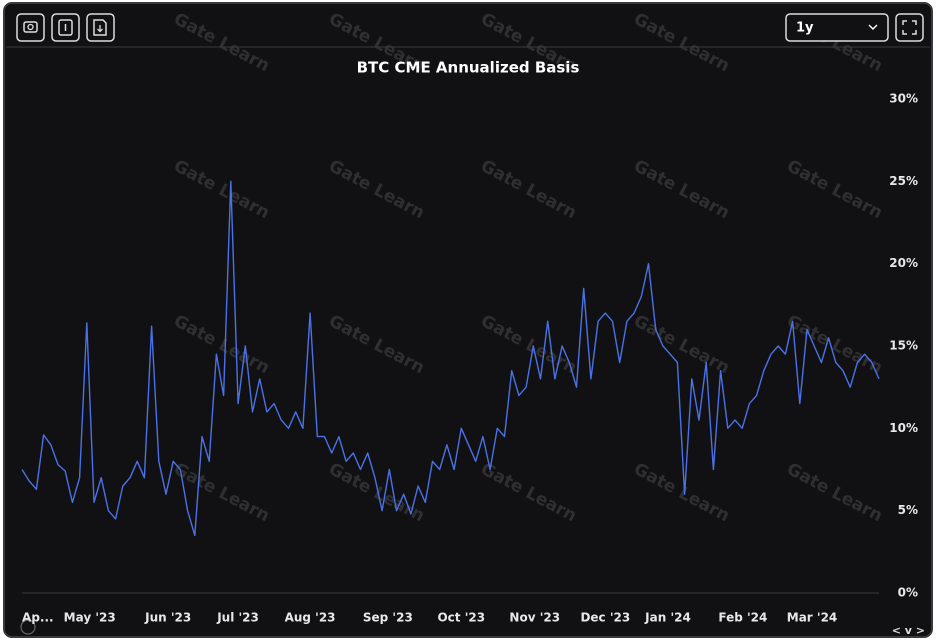 This screenshot has width=936, height=640. What do you see at coordinates (903, 263) in the screenshot?
I see `y-tick-label: 20%` at bounding box center [903, 263].